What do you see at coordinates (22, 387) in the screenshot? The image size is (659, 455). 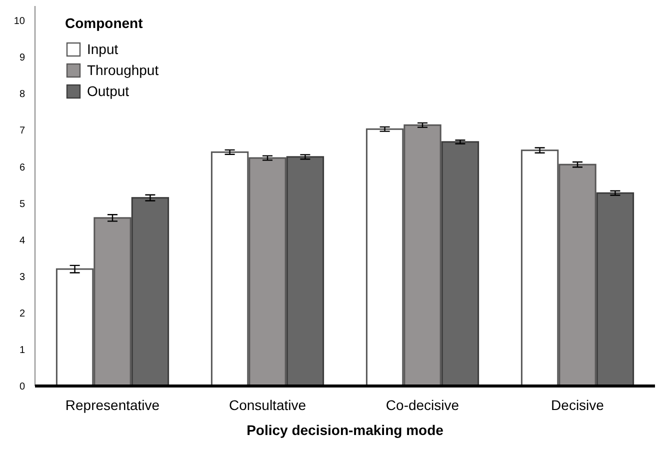 I see `y-tick-label: 0` at bounding box center [22, 387].